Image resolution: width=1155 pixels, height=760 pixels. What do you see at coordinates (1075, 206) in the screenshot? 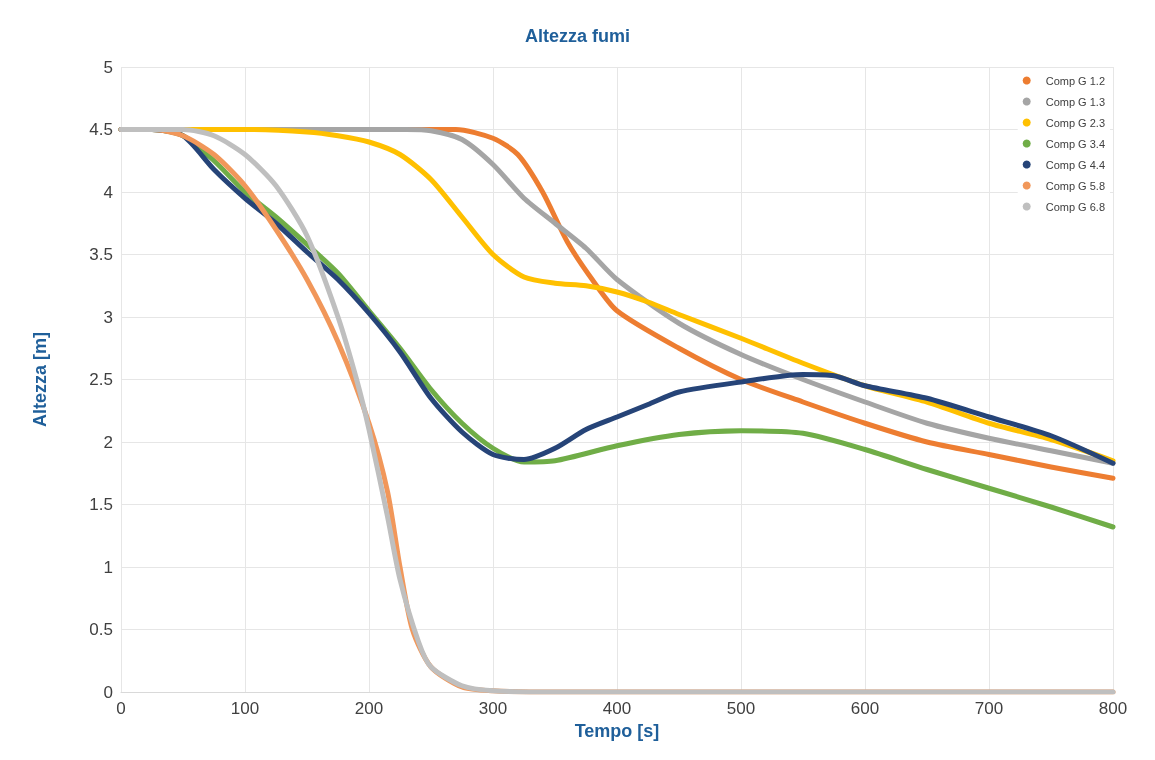
I see `legend-label: Comp G 6.8` at bounding box center [1075, 206].